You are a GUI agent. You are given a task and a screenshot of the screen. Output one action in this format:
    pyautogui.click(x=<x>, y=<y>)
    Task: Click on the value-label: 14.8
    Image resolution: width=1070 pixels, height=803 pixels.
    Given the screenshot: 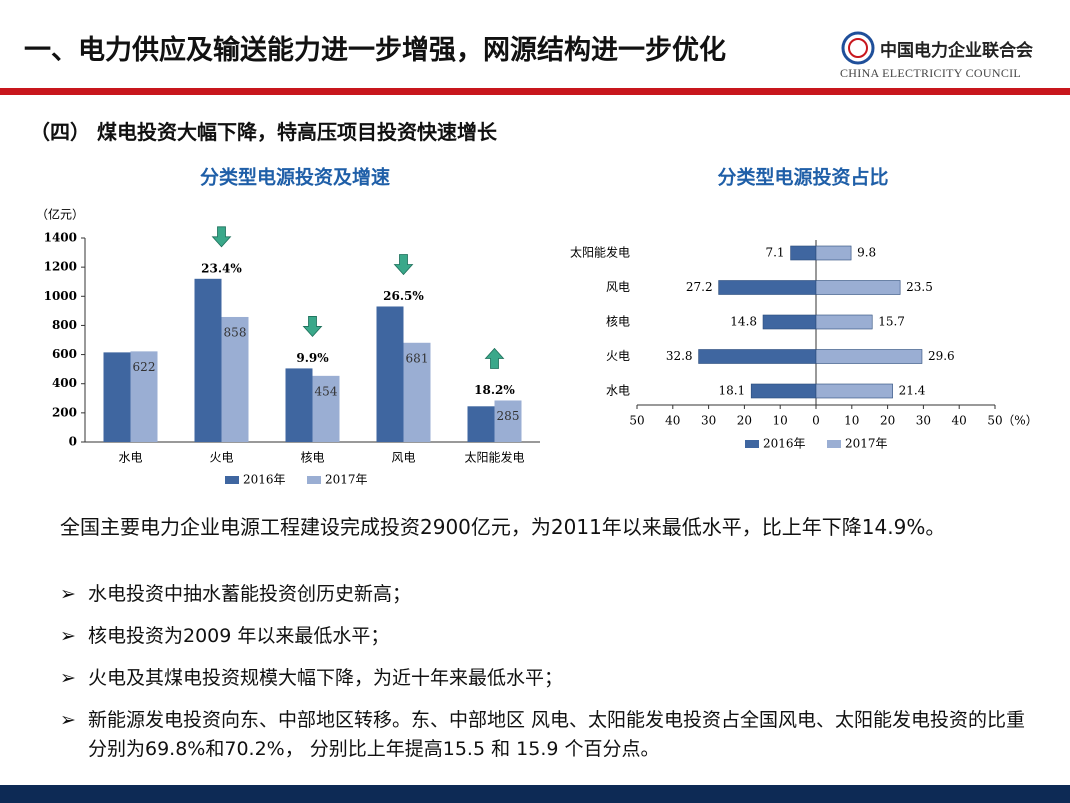 What is the action you would take?
    pyautogui.click(x=743, y=322)
    